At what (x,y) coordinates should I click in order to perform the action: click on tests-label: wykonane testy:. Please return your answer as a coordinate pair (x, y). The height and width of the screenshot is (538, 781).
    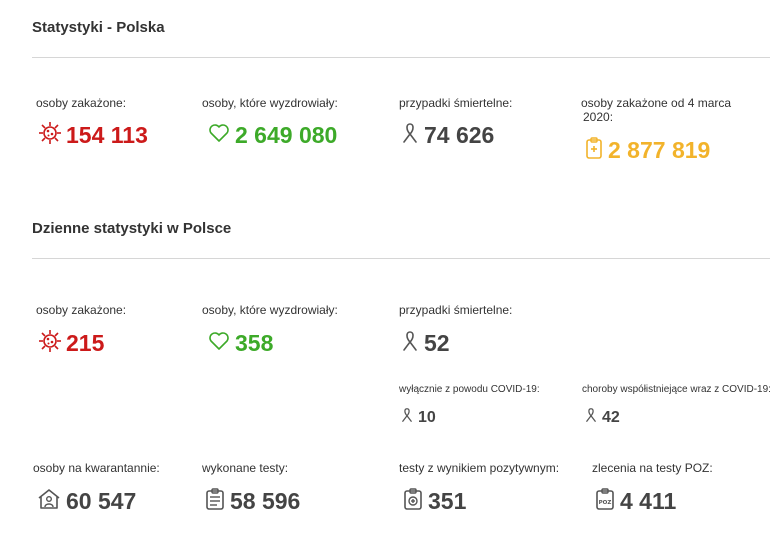
    Looking at the image, I should click on (245, 468).